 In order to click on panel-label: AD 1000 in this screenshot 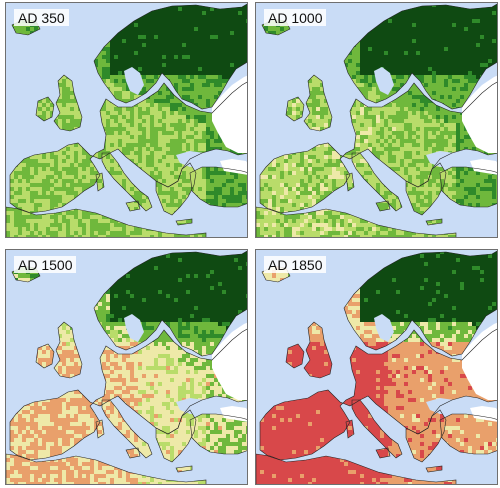, I will do `click(295, 17)`.